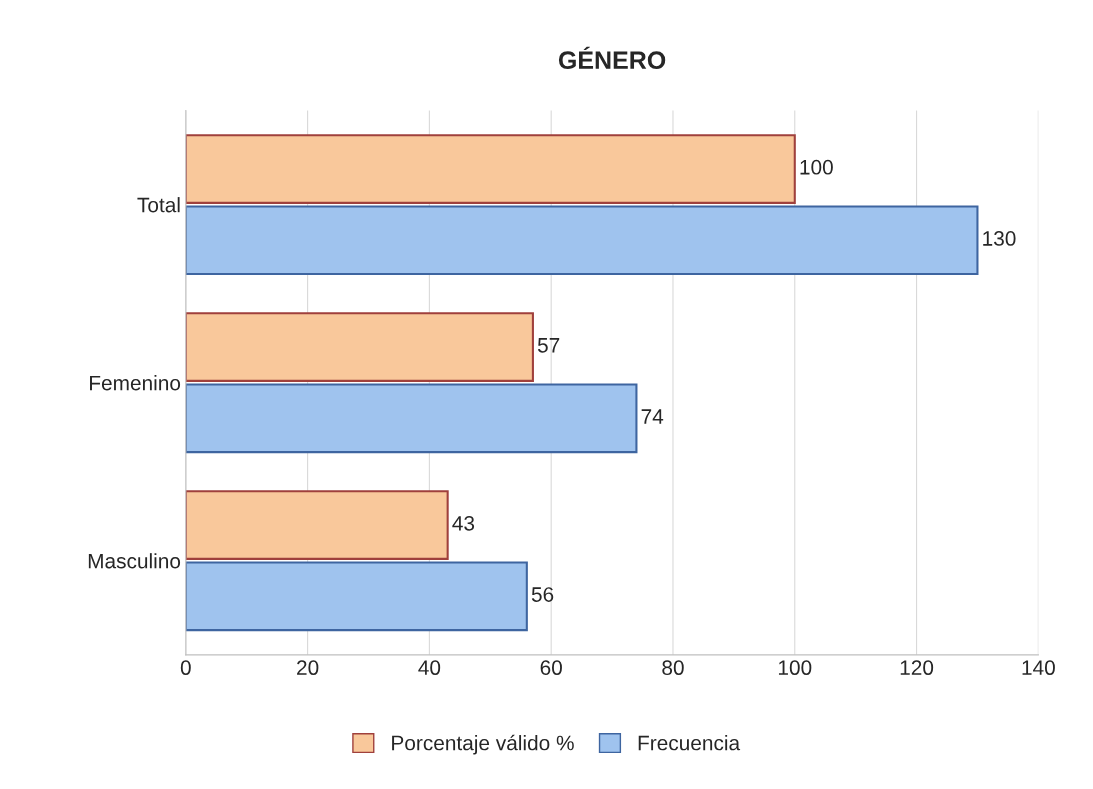 This screenshot has height=789, width=1093. What do you see at coordinates (548, 345) in the screenshot?
I see `data-label: 57` at bounding box center [548, 345].